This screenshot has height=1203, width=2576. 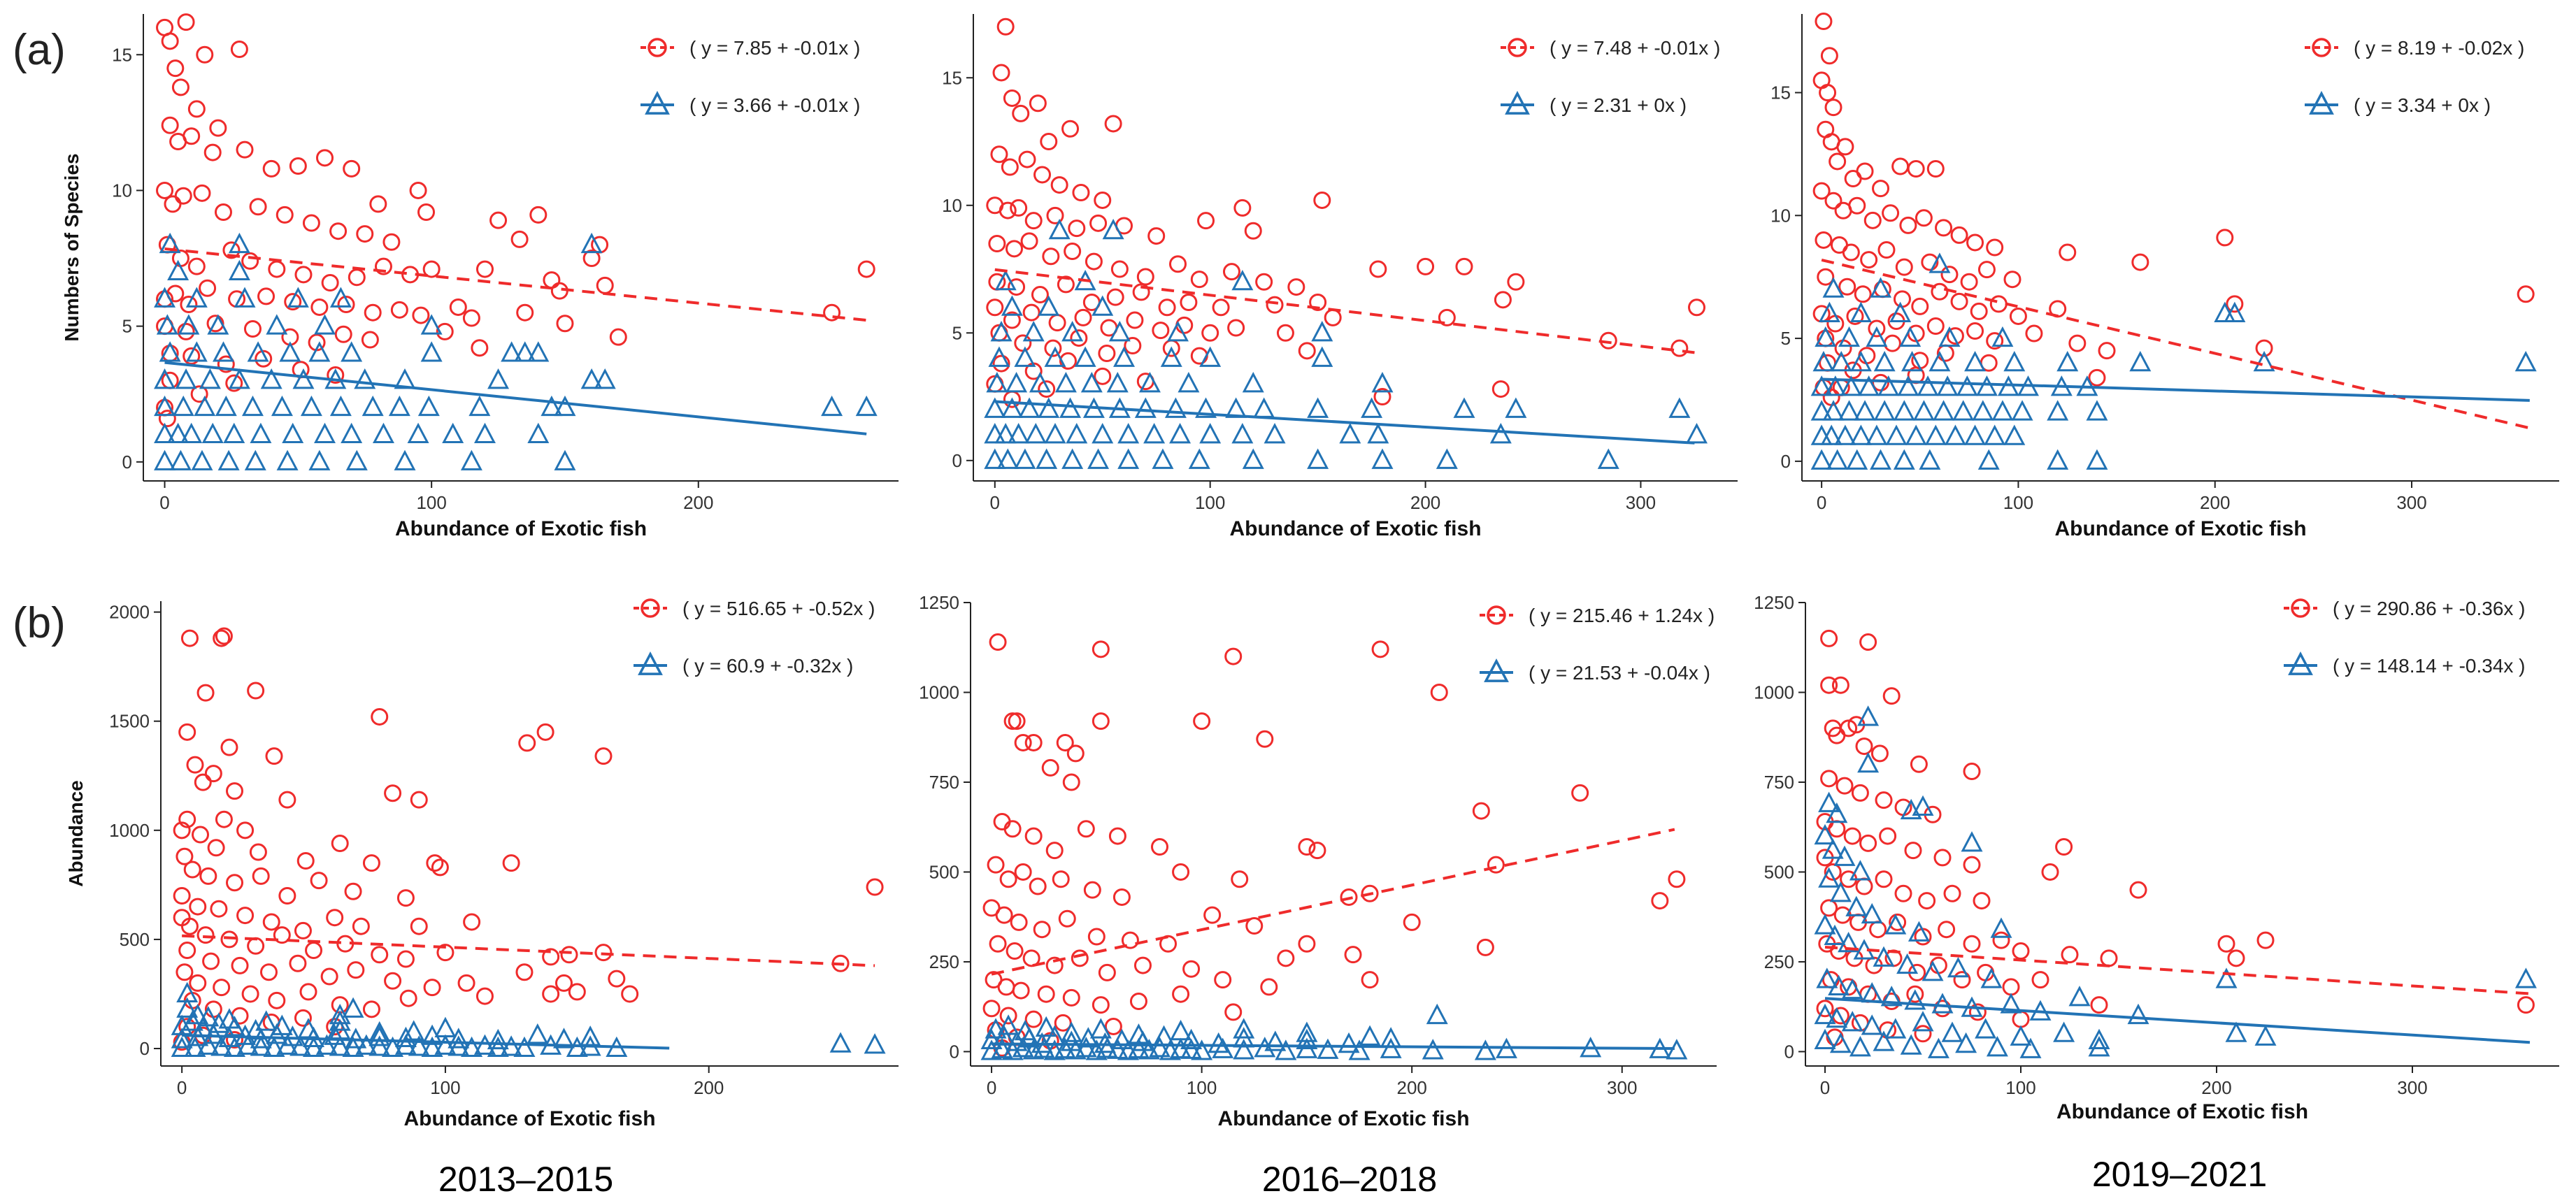 What do you see at coordinates (164, 502) in the screenshot?
I see `x-tick-label: 0` at bounding box center [164, 502].